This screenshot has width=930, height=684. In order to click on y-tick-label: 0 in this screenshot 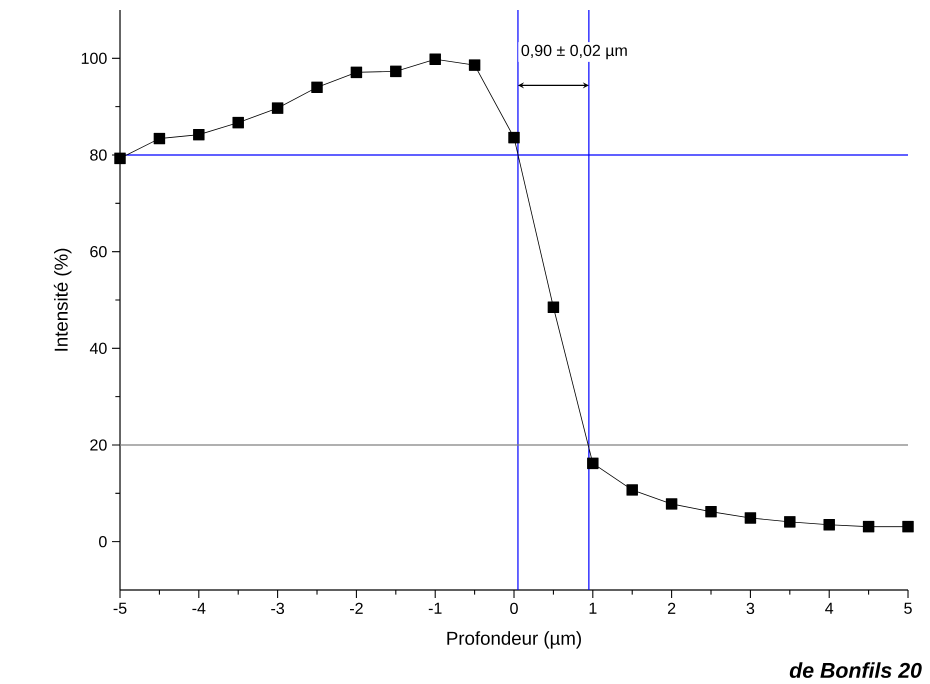, I will do `click(103, 542)`.